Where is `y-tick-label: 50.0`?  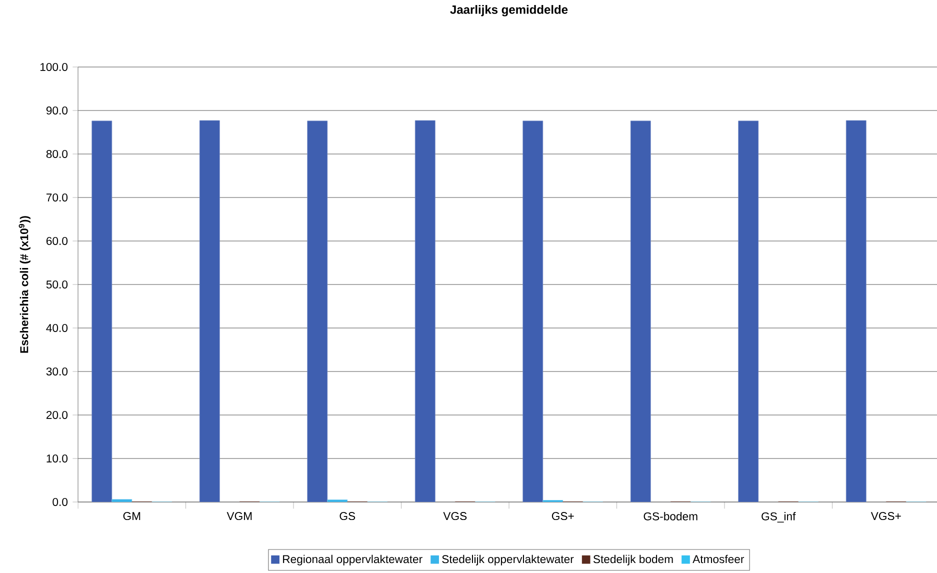 y-tick-label: 50.0 is located at coordinates (57, 284).